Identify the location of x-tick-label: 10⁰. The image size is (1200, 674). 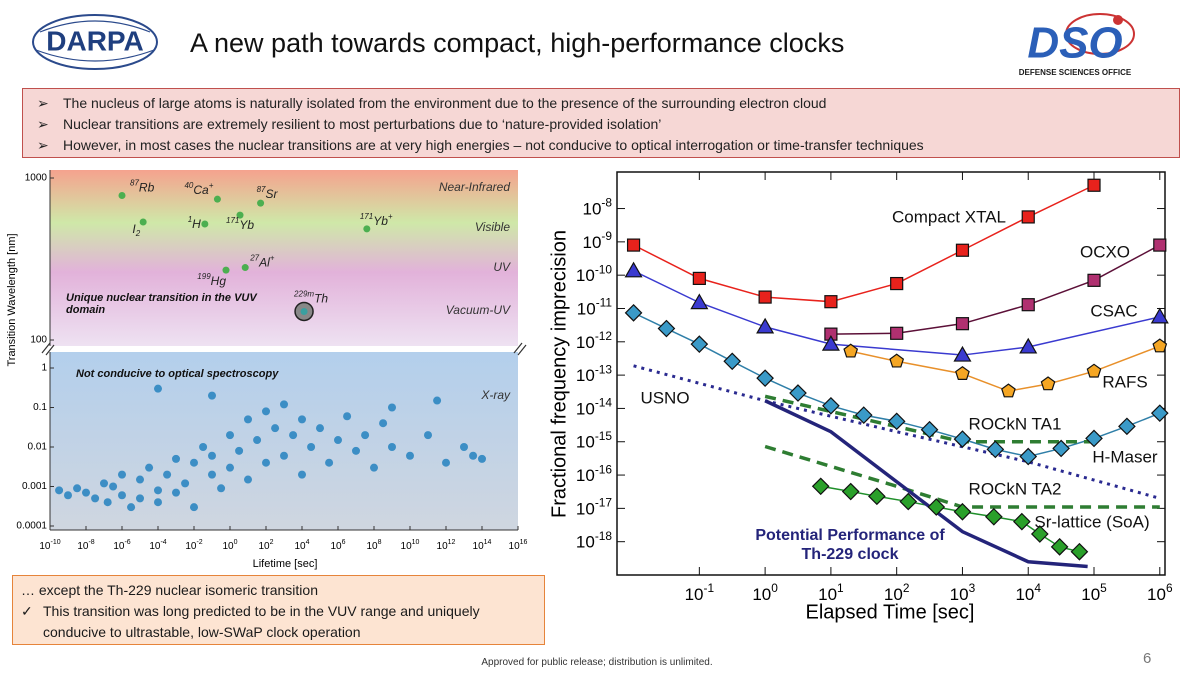
(765, 592).